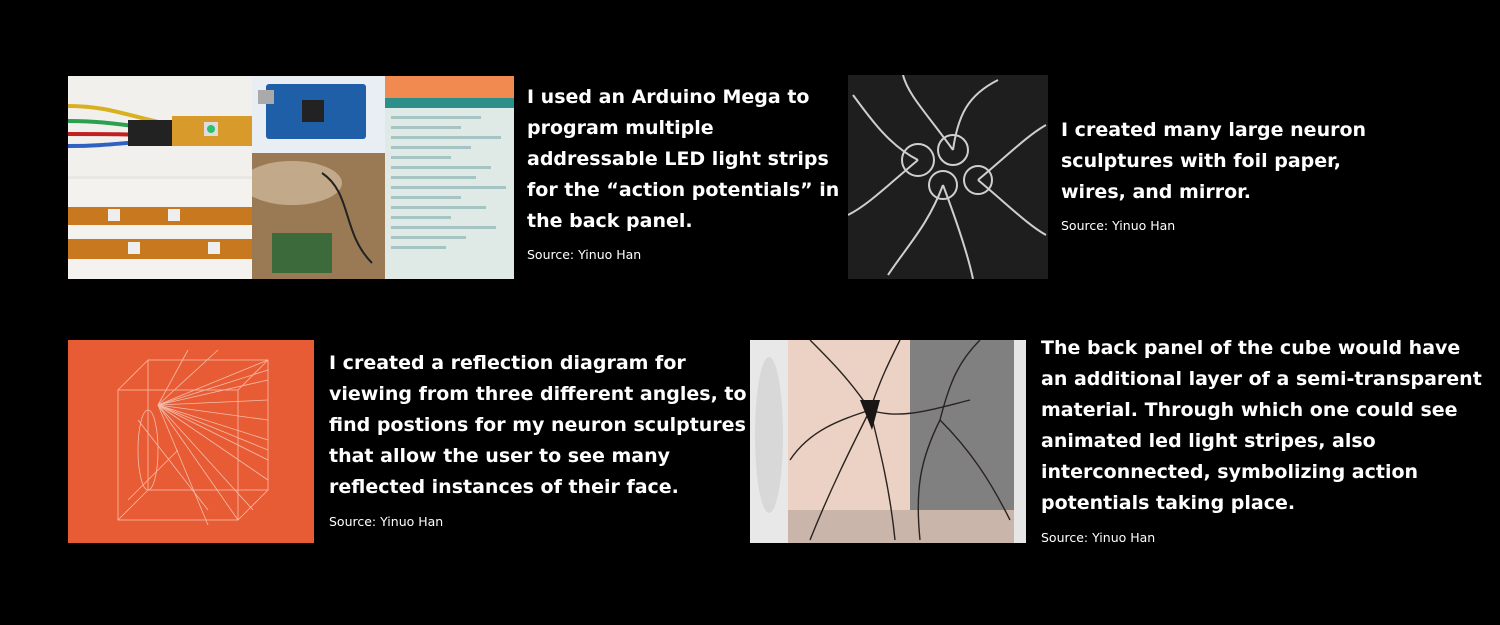  Describe the element at coordinates (1201, 161) in the screenshot. I see `caption-line: sculptures with foil paper,` at that location.